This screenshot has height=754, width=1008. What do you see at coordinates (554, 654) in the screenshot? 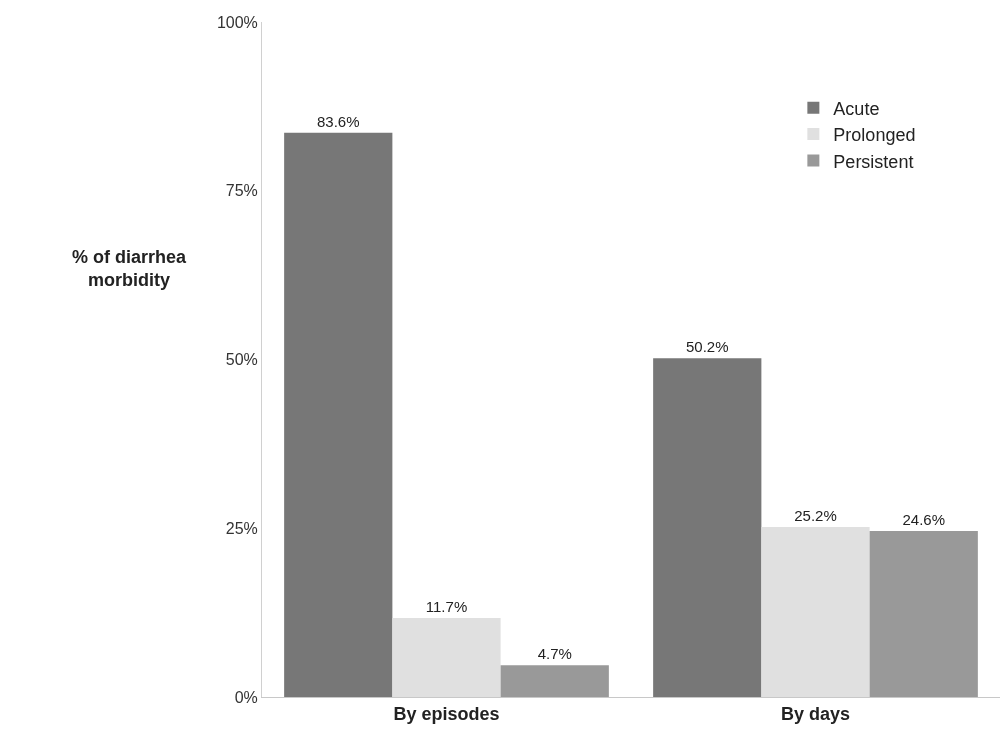
I see `data-label: 4.7%` at bounding box center [554, 654].